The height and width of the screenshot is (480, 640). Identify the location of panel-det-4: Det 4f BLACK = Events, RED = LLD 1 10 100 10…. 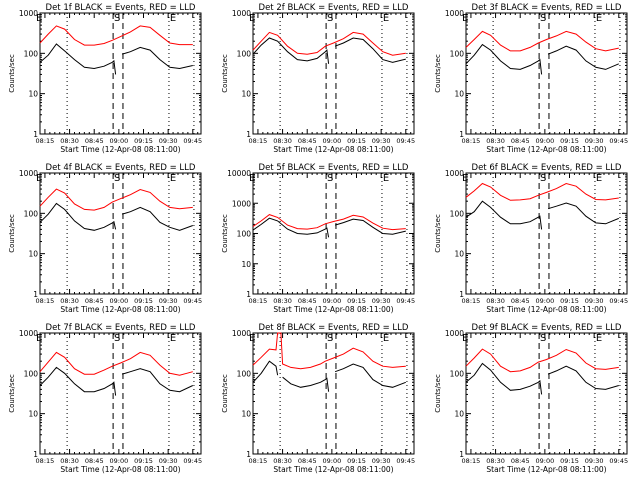
(105, 238).